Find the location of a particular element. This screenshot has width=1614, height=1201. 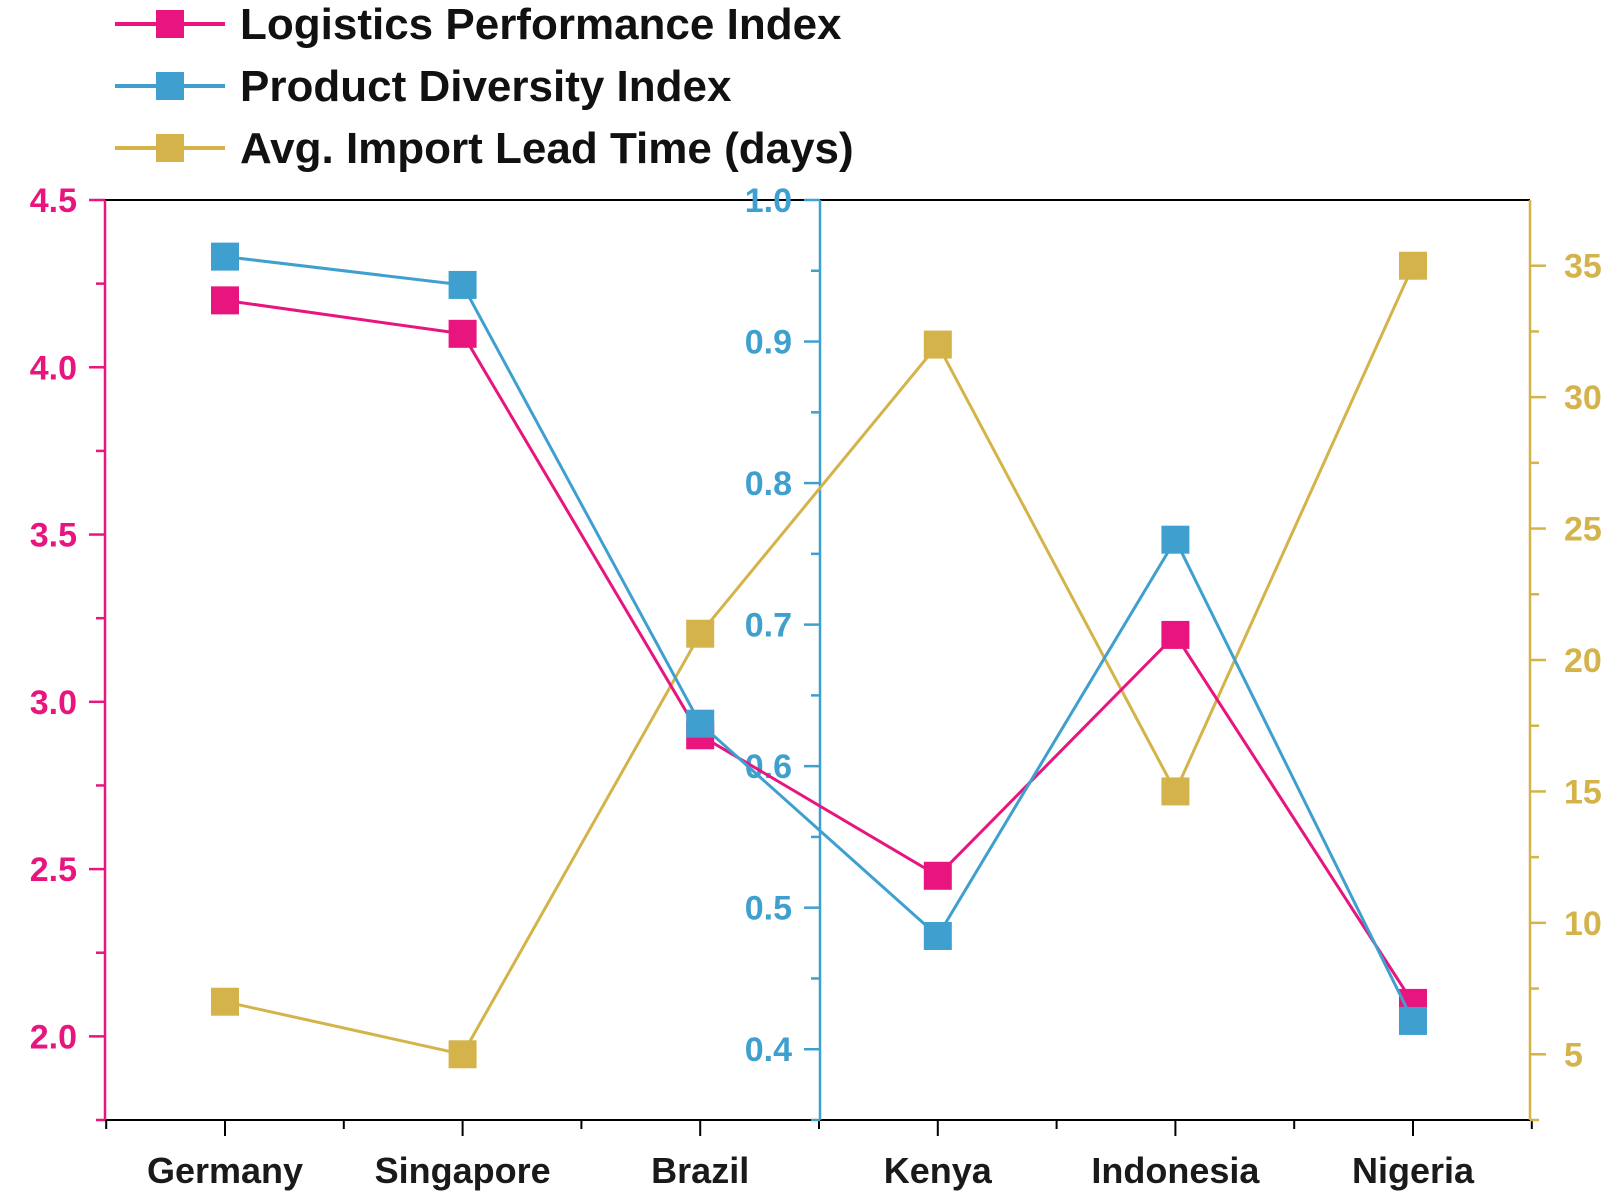

left-tick-label: 4.5 is located at coordinates (53, 201).